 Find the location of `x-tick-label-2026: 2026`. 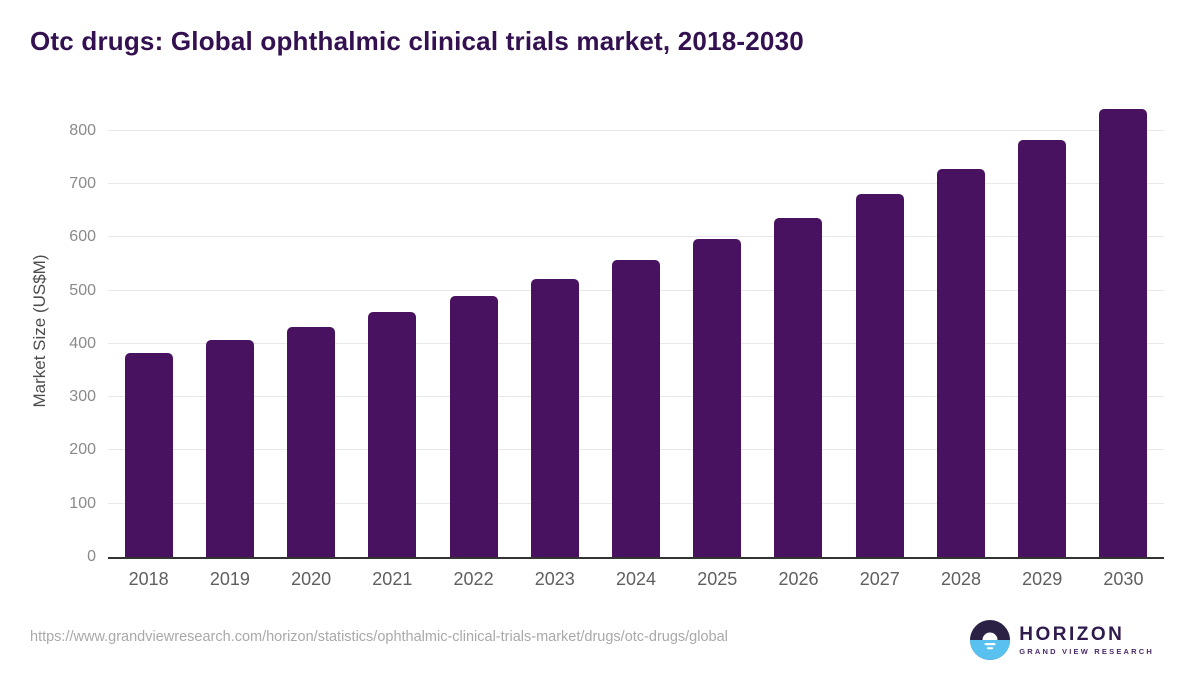

x-tick-label-2026: 2026 is located at coordinates (798, 579).